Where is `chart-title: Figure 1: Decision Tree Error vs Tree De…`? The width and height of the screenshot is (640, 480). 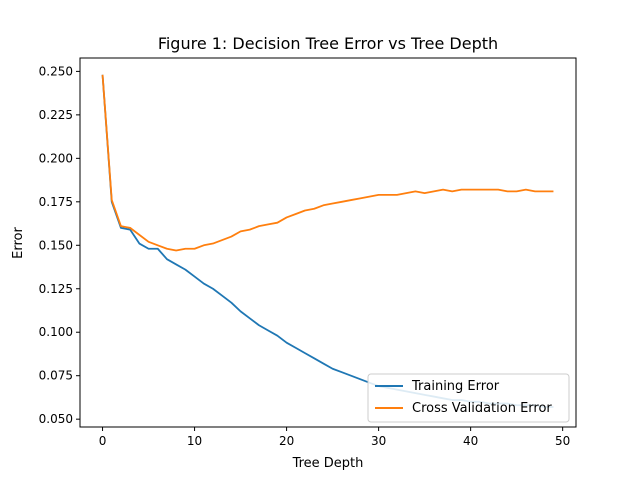 chart-title: Figure 1: Decision Tree Error vs Tree De… is located at coordinates (328, 43).